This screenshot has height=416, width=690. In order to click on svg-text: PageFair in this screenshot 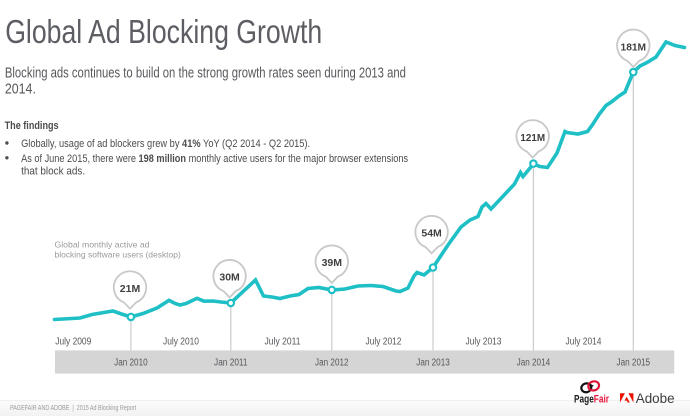, I will do `click(592, 399)`.